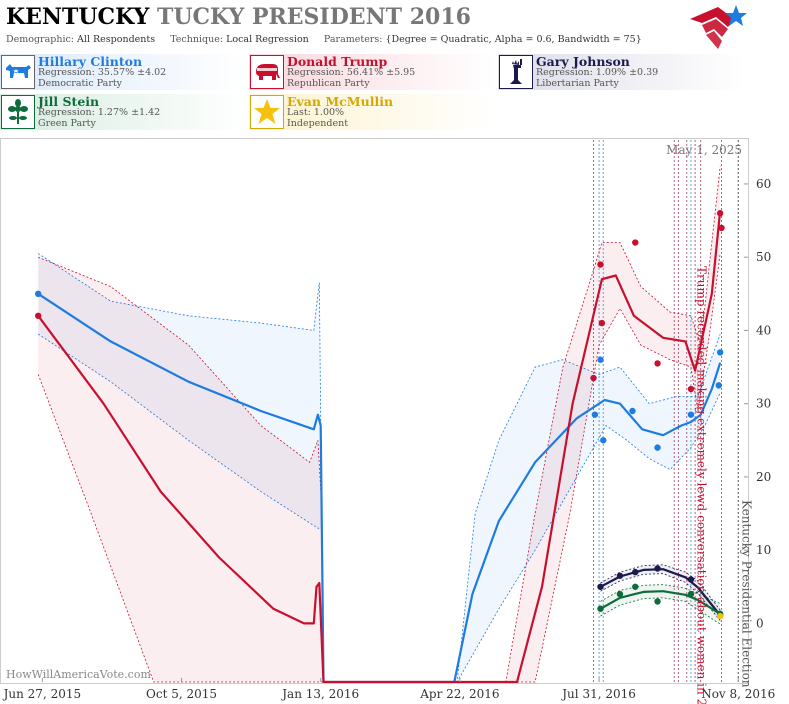 The height and width of the screenshot is (704, 789). Describe the element at coordinates (763, 550) in the screenshot. I see `y-tick-label: 10` at that location.